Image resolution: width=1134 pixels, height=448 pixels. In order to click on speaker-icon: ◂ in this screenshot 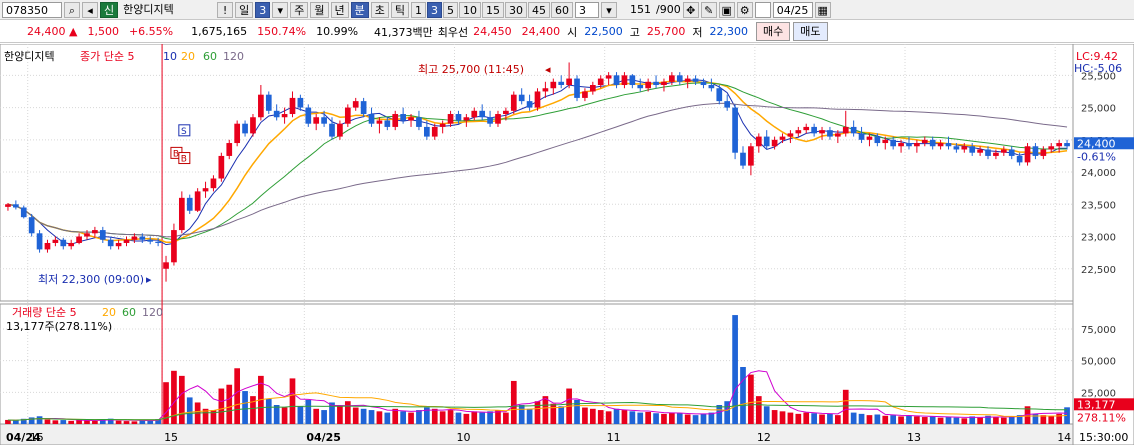, I will do `click(90, 9)`.